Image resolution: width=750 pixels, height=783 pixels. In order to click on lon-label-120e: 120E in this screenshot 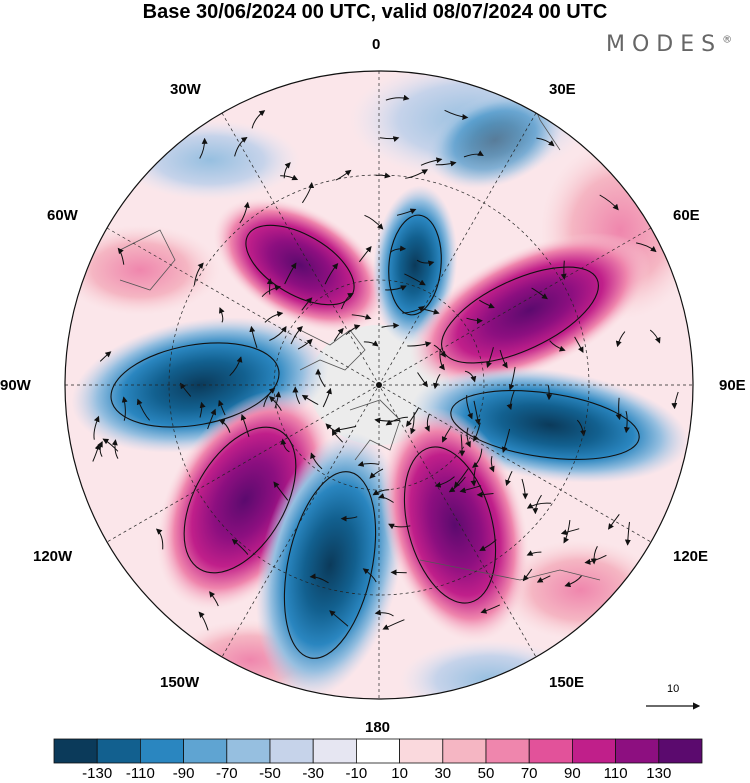, I will do `click(691, 556)`.